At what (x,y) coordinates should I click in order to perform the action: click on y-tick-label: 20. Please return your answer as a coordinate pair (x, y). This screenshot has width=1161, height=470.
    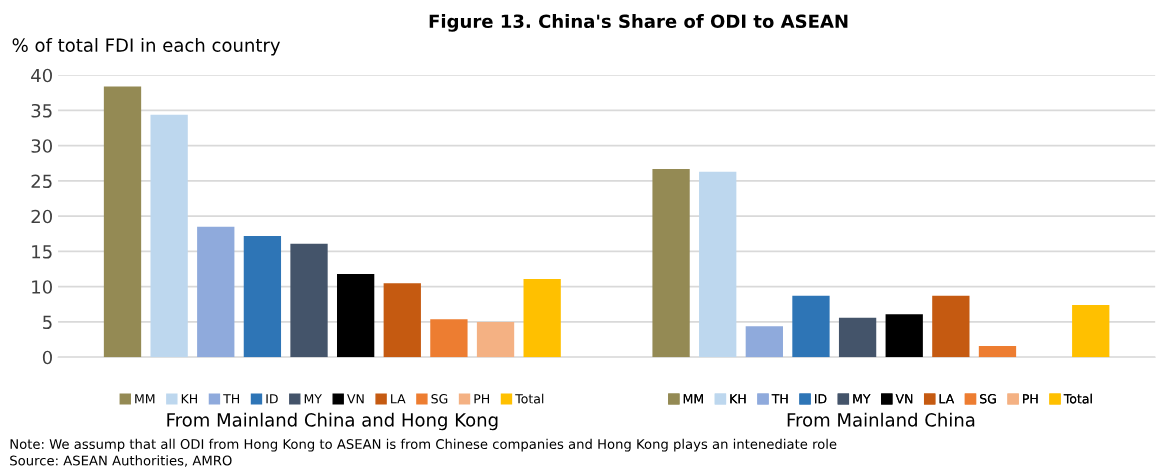
    Looking at the image, I should click on (41, 216).